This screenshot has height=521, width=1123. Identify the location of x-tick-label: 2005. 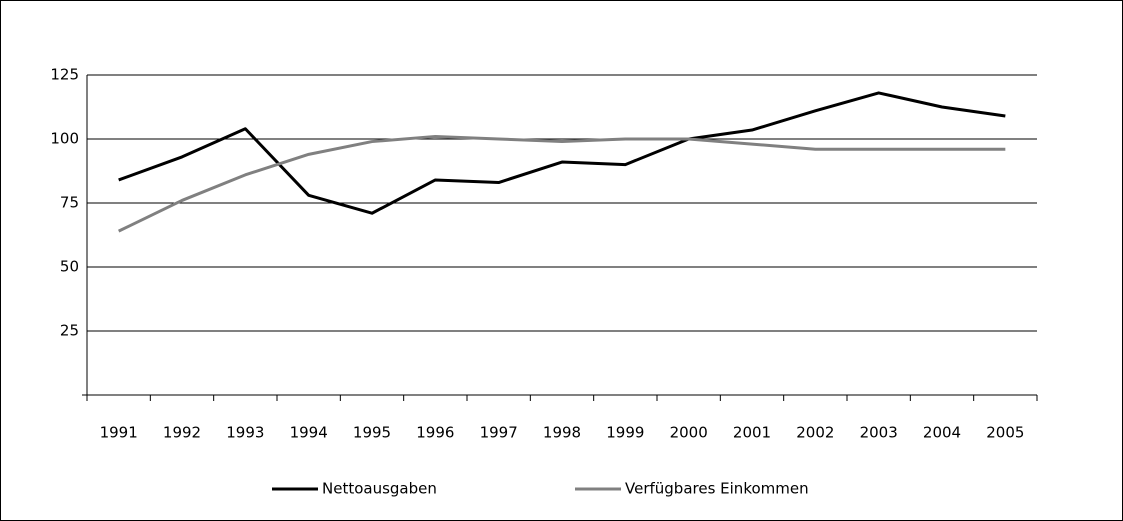
(1005, 433).